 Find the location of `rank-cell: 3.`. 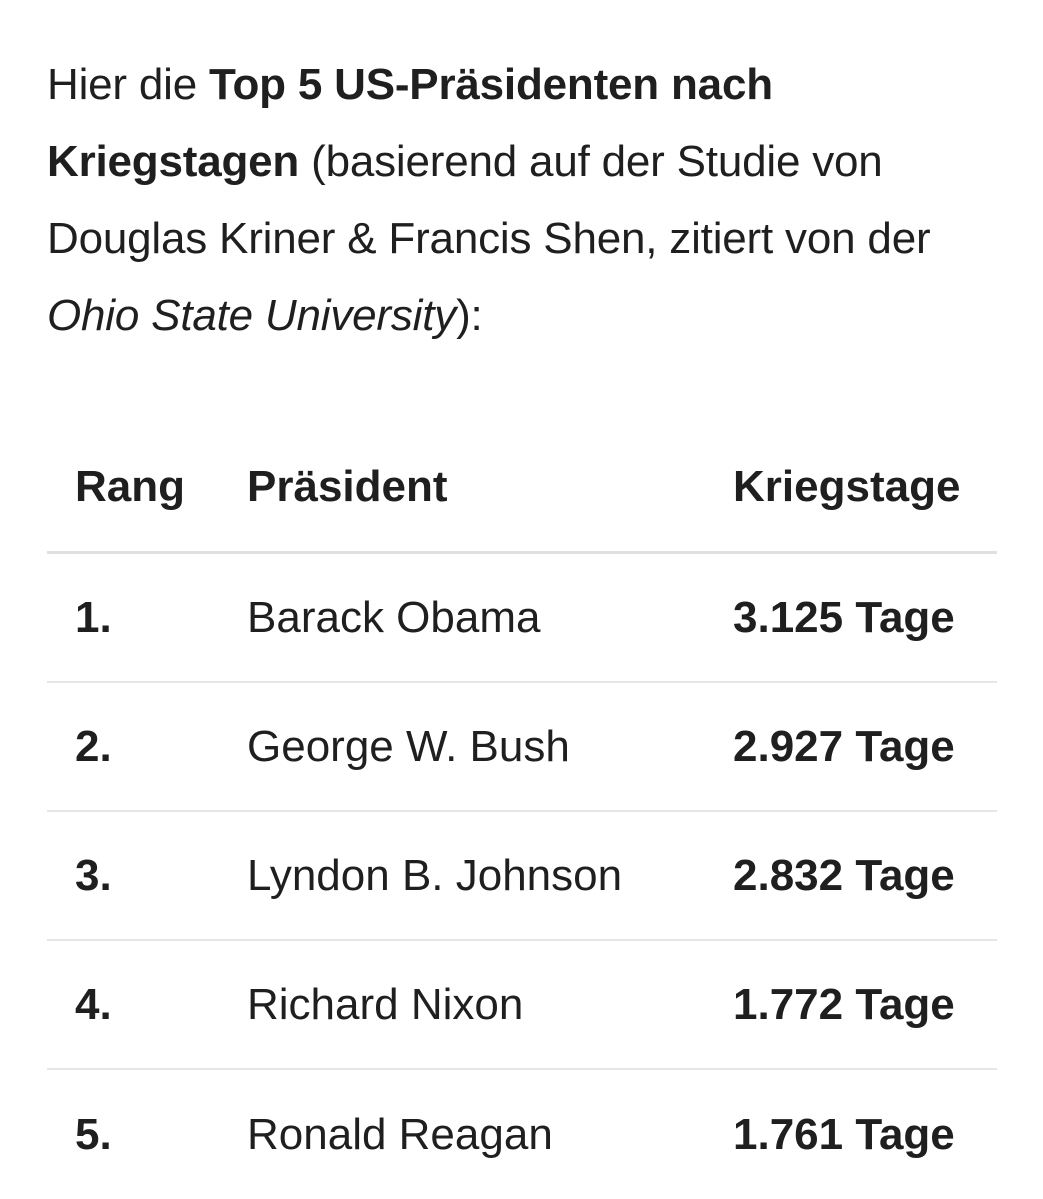

rank-cell: 3. is located at coordinates (93, 875).